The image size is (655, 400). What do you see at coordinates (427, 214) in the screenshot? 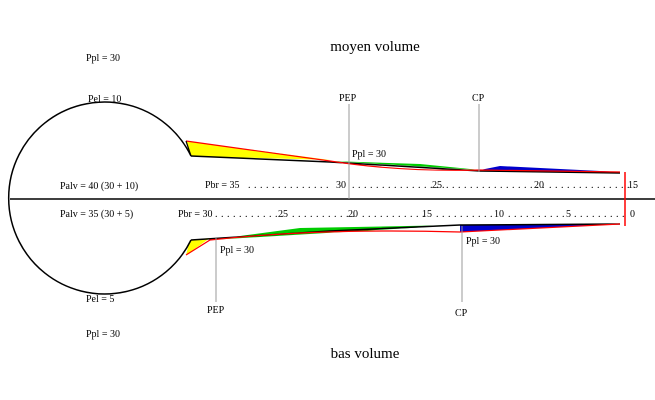
I see `lower-tick-15: 15` at bounding box center [427, 214].